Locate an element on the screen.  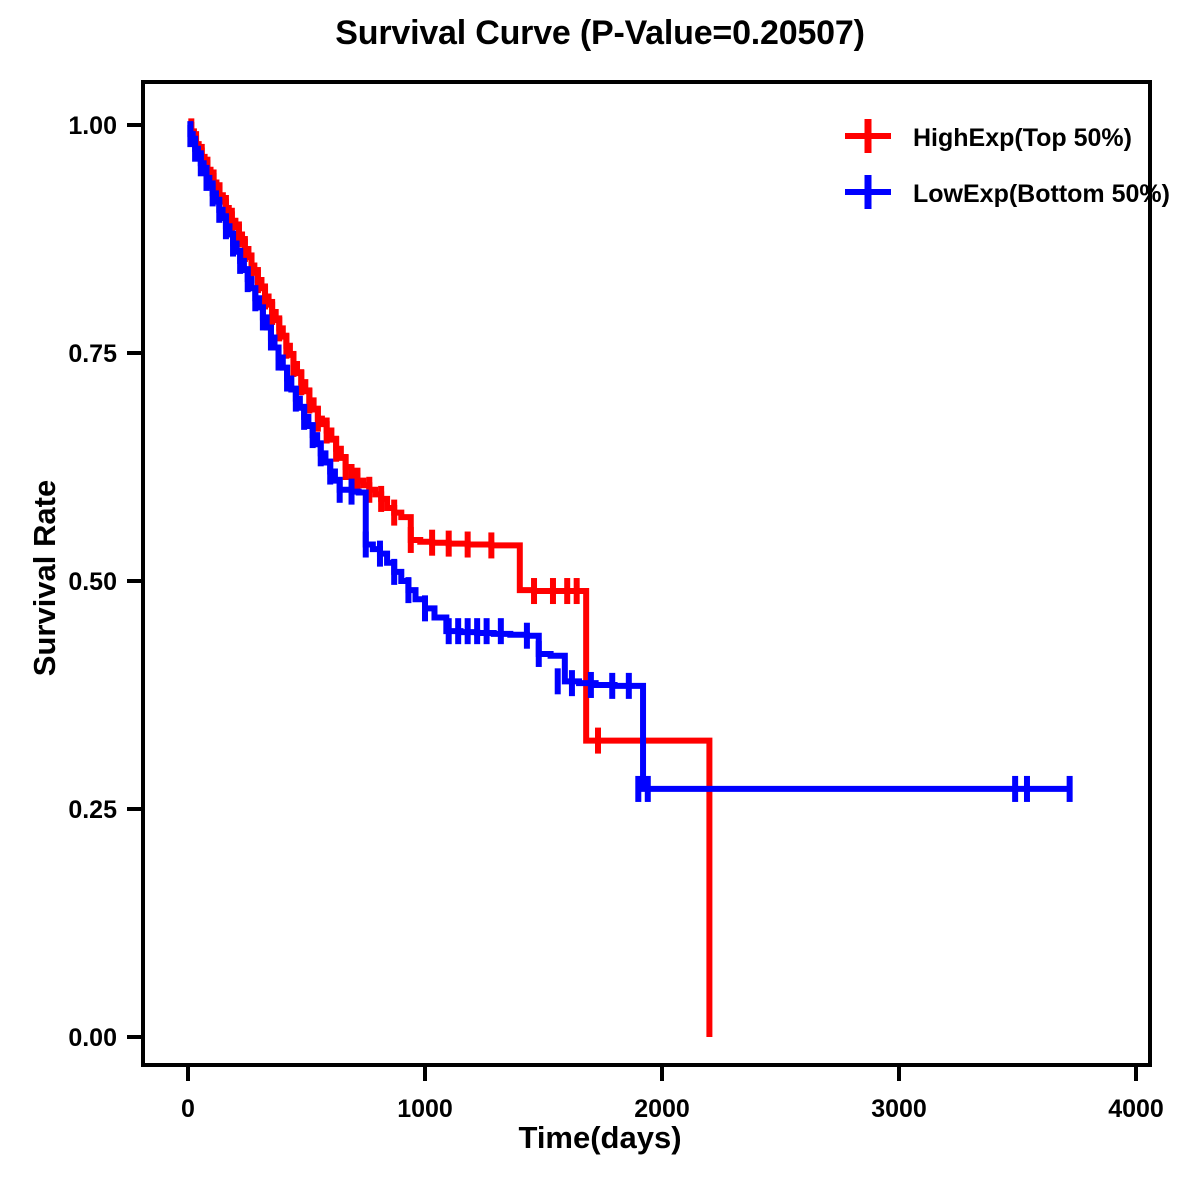
x-tick-label: 4000 is located at coordinates (1136, 1109).